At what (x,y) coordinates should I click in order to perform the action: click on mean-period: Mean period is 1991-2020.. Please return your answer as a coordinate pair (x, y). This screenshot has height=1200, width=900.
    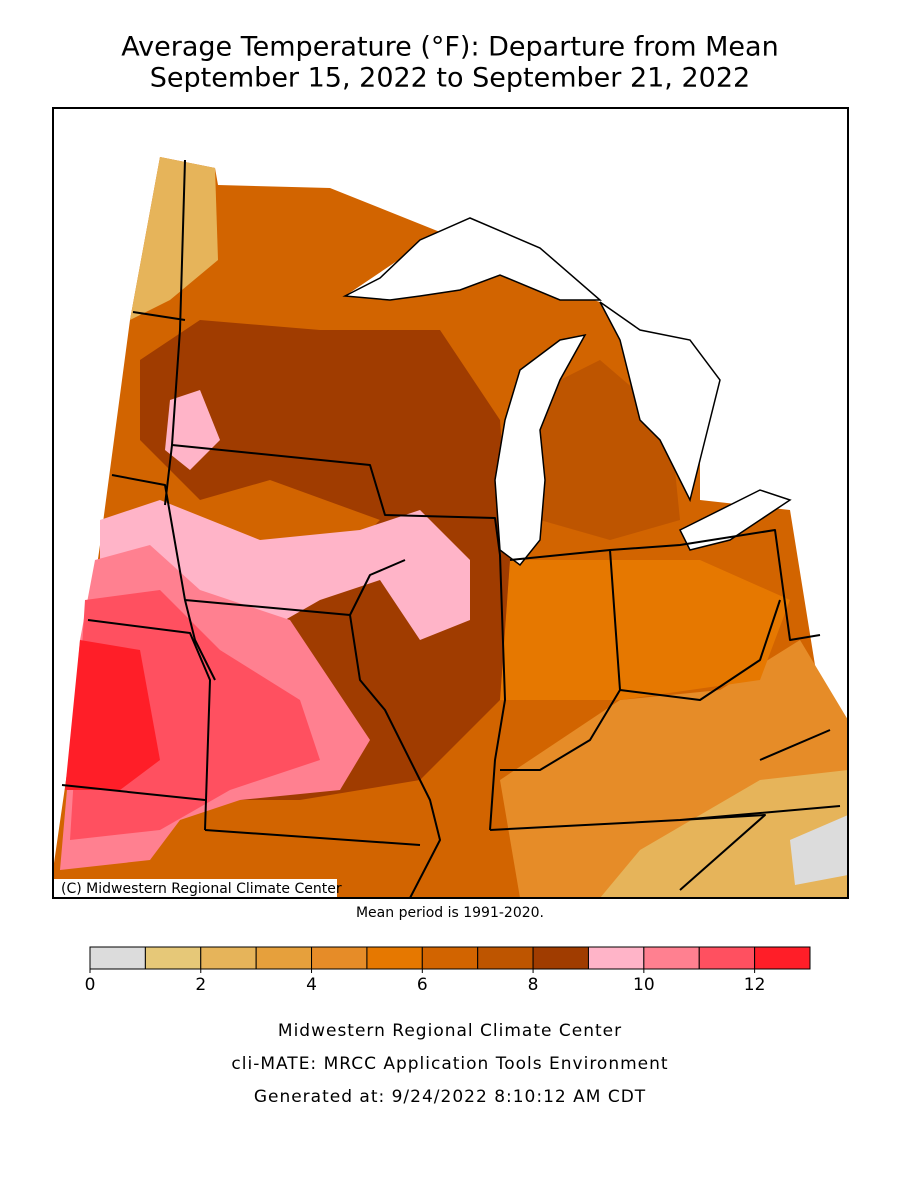
    Looking at the image, I should click on (450, 913).